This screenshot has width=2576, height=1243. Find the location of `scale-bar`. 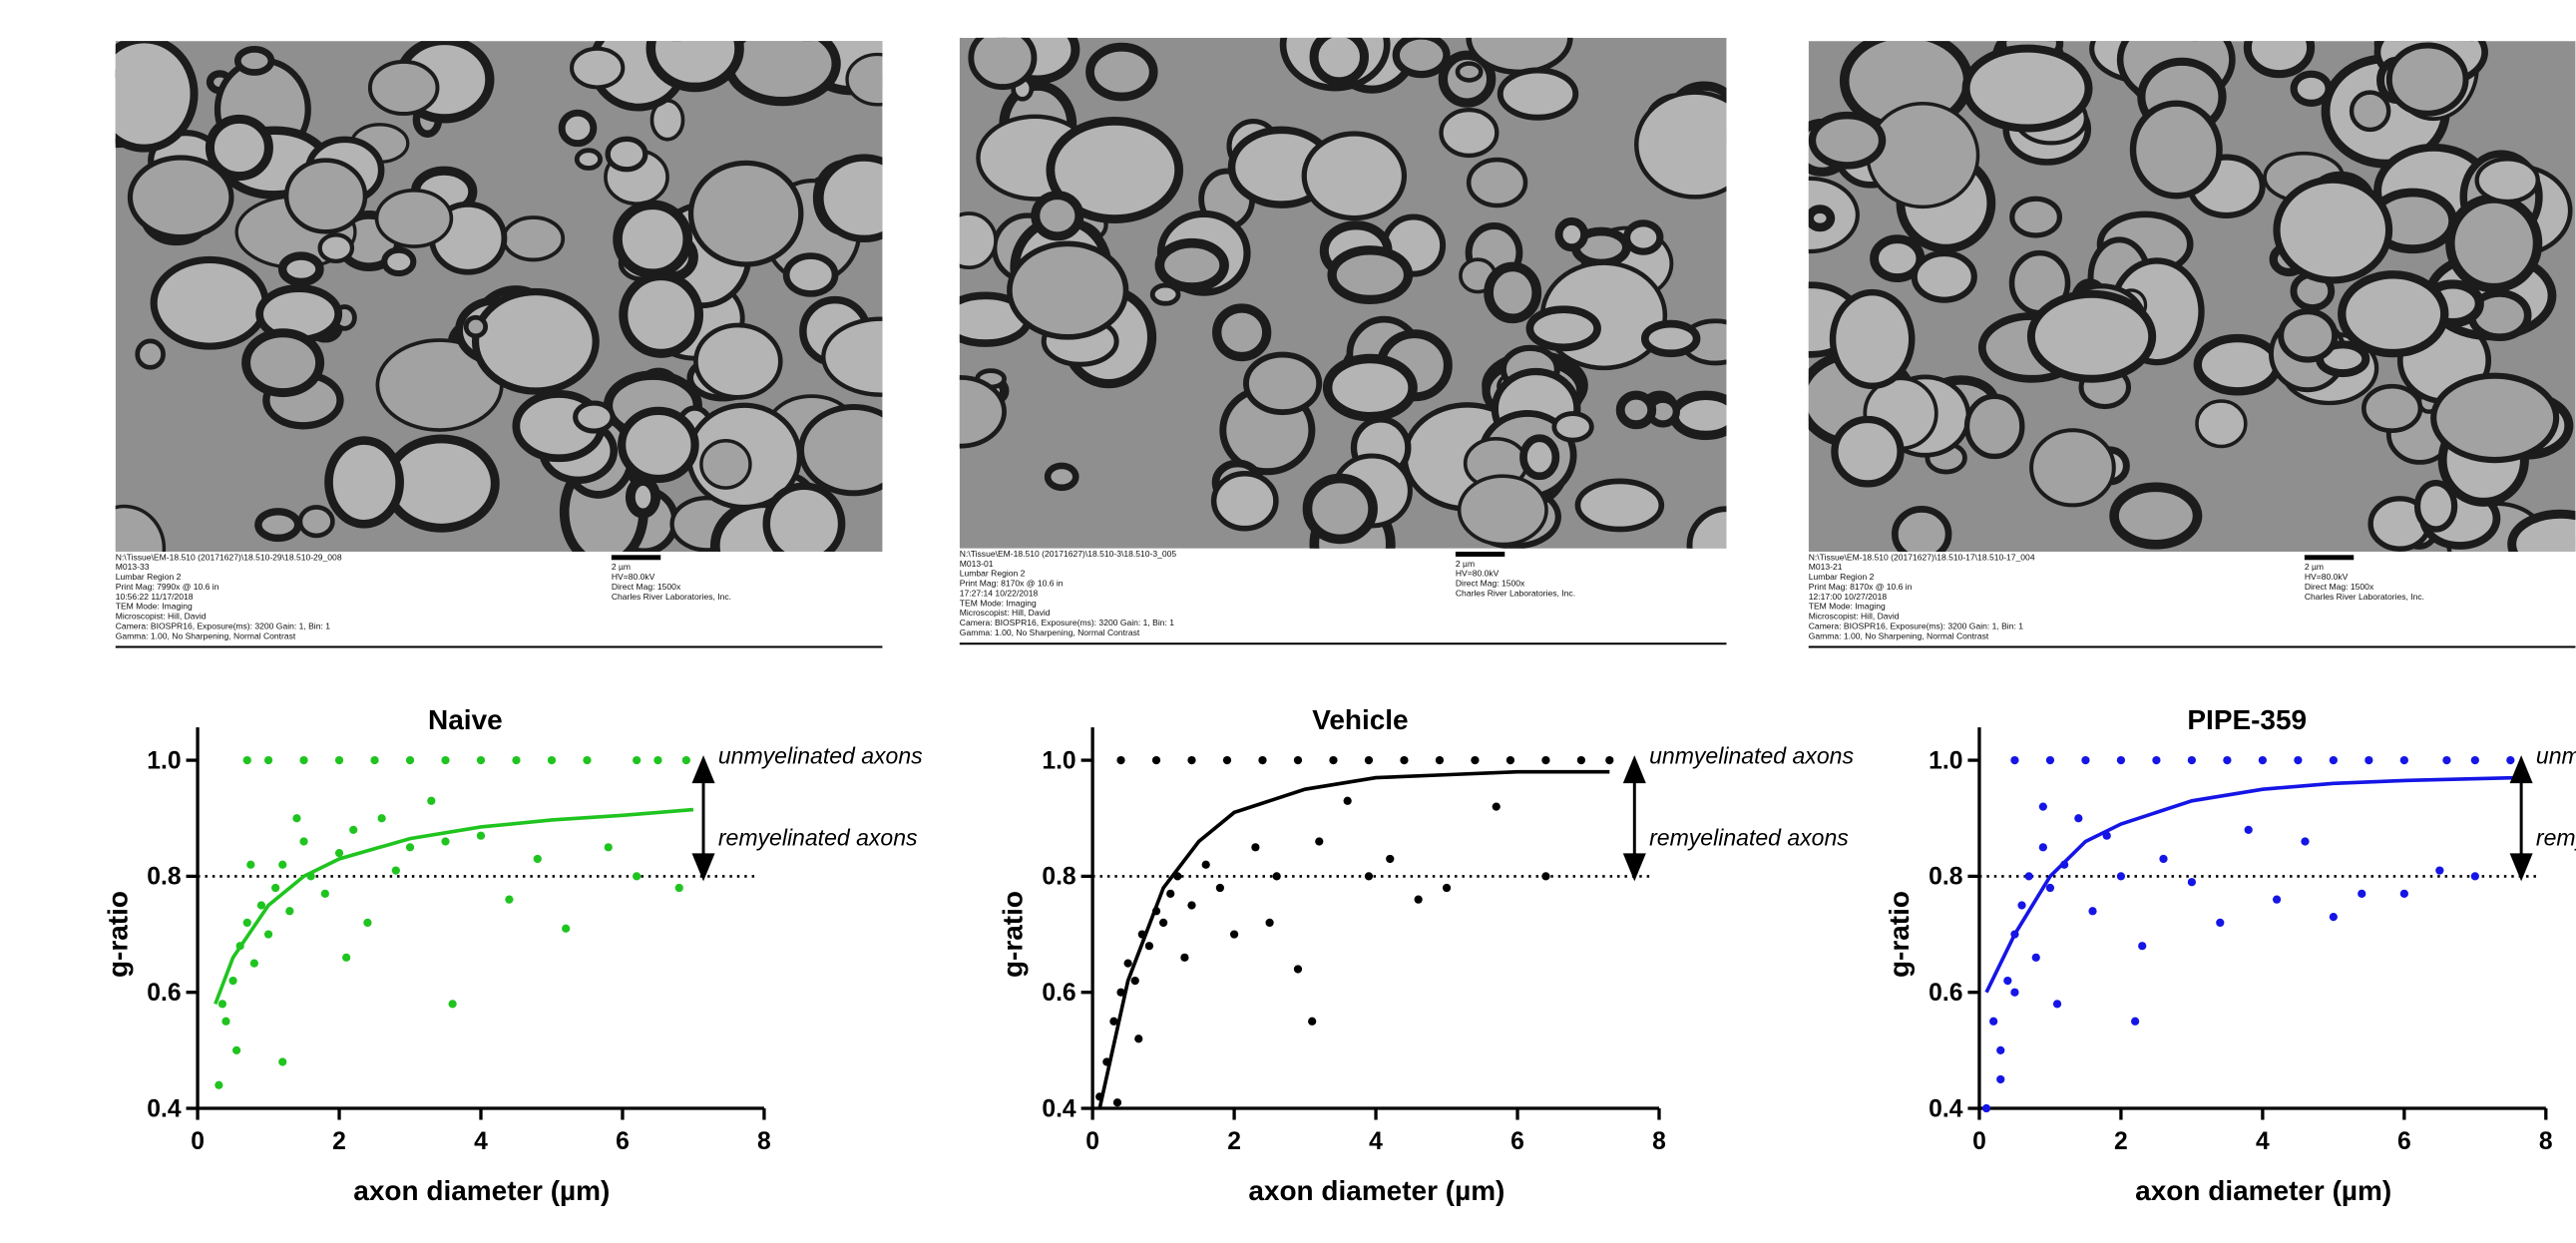

scale-bar is located at coordinates (2329, 558).